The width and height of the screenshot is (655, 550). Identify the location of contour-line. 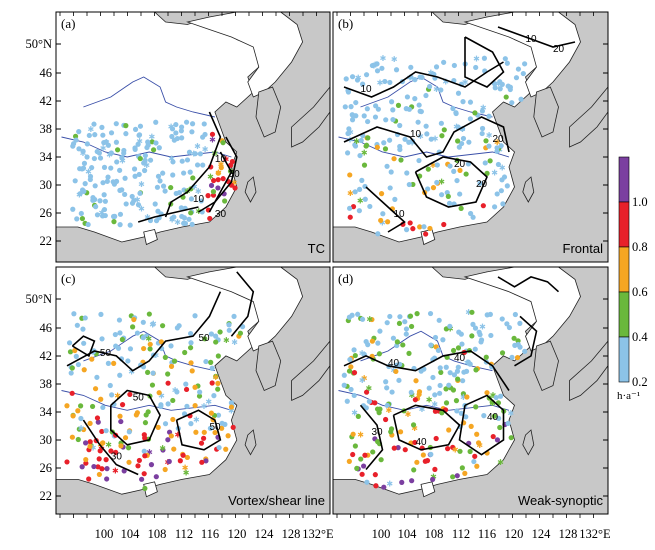
(385, 209).